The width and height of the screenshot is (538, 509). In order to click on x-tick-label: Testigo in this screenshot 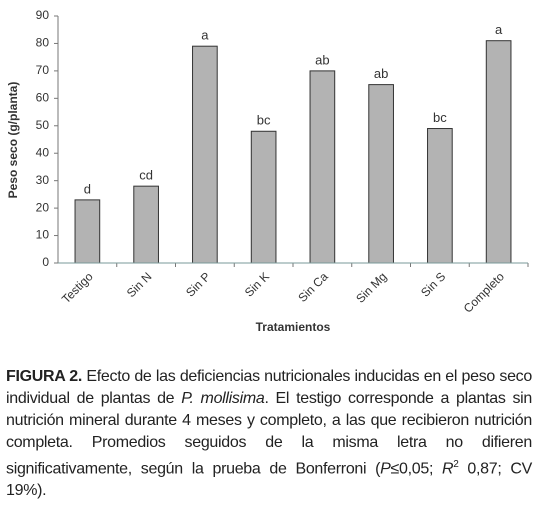, I will do `click(77, 287)`.